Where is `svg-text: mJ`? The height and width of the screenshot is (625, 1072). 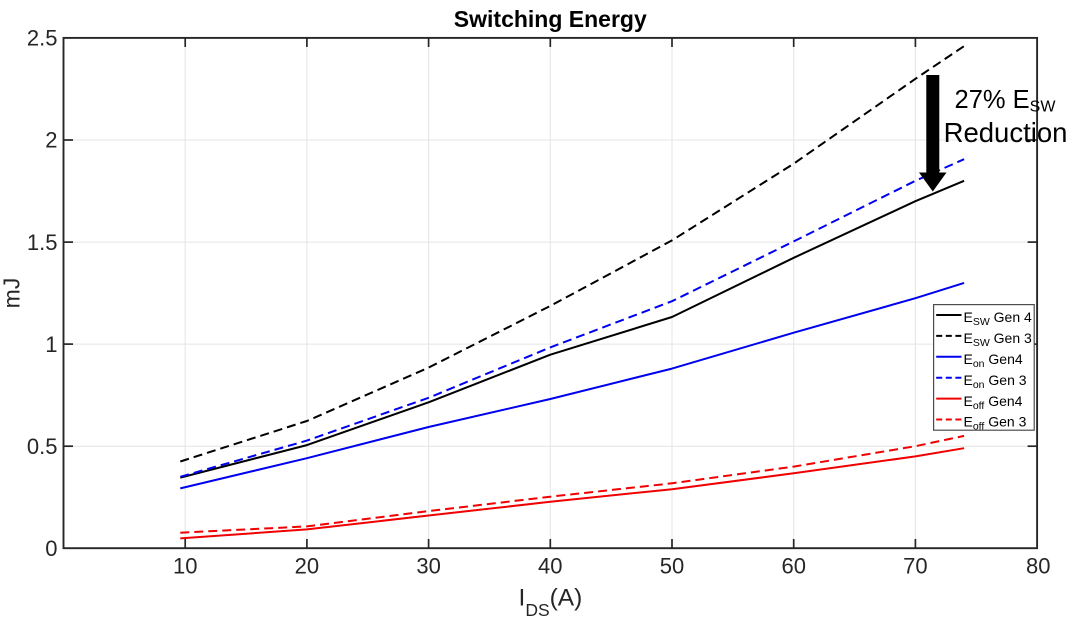
svg-text: mJ is located at coordinates (12, 293).